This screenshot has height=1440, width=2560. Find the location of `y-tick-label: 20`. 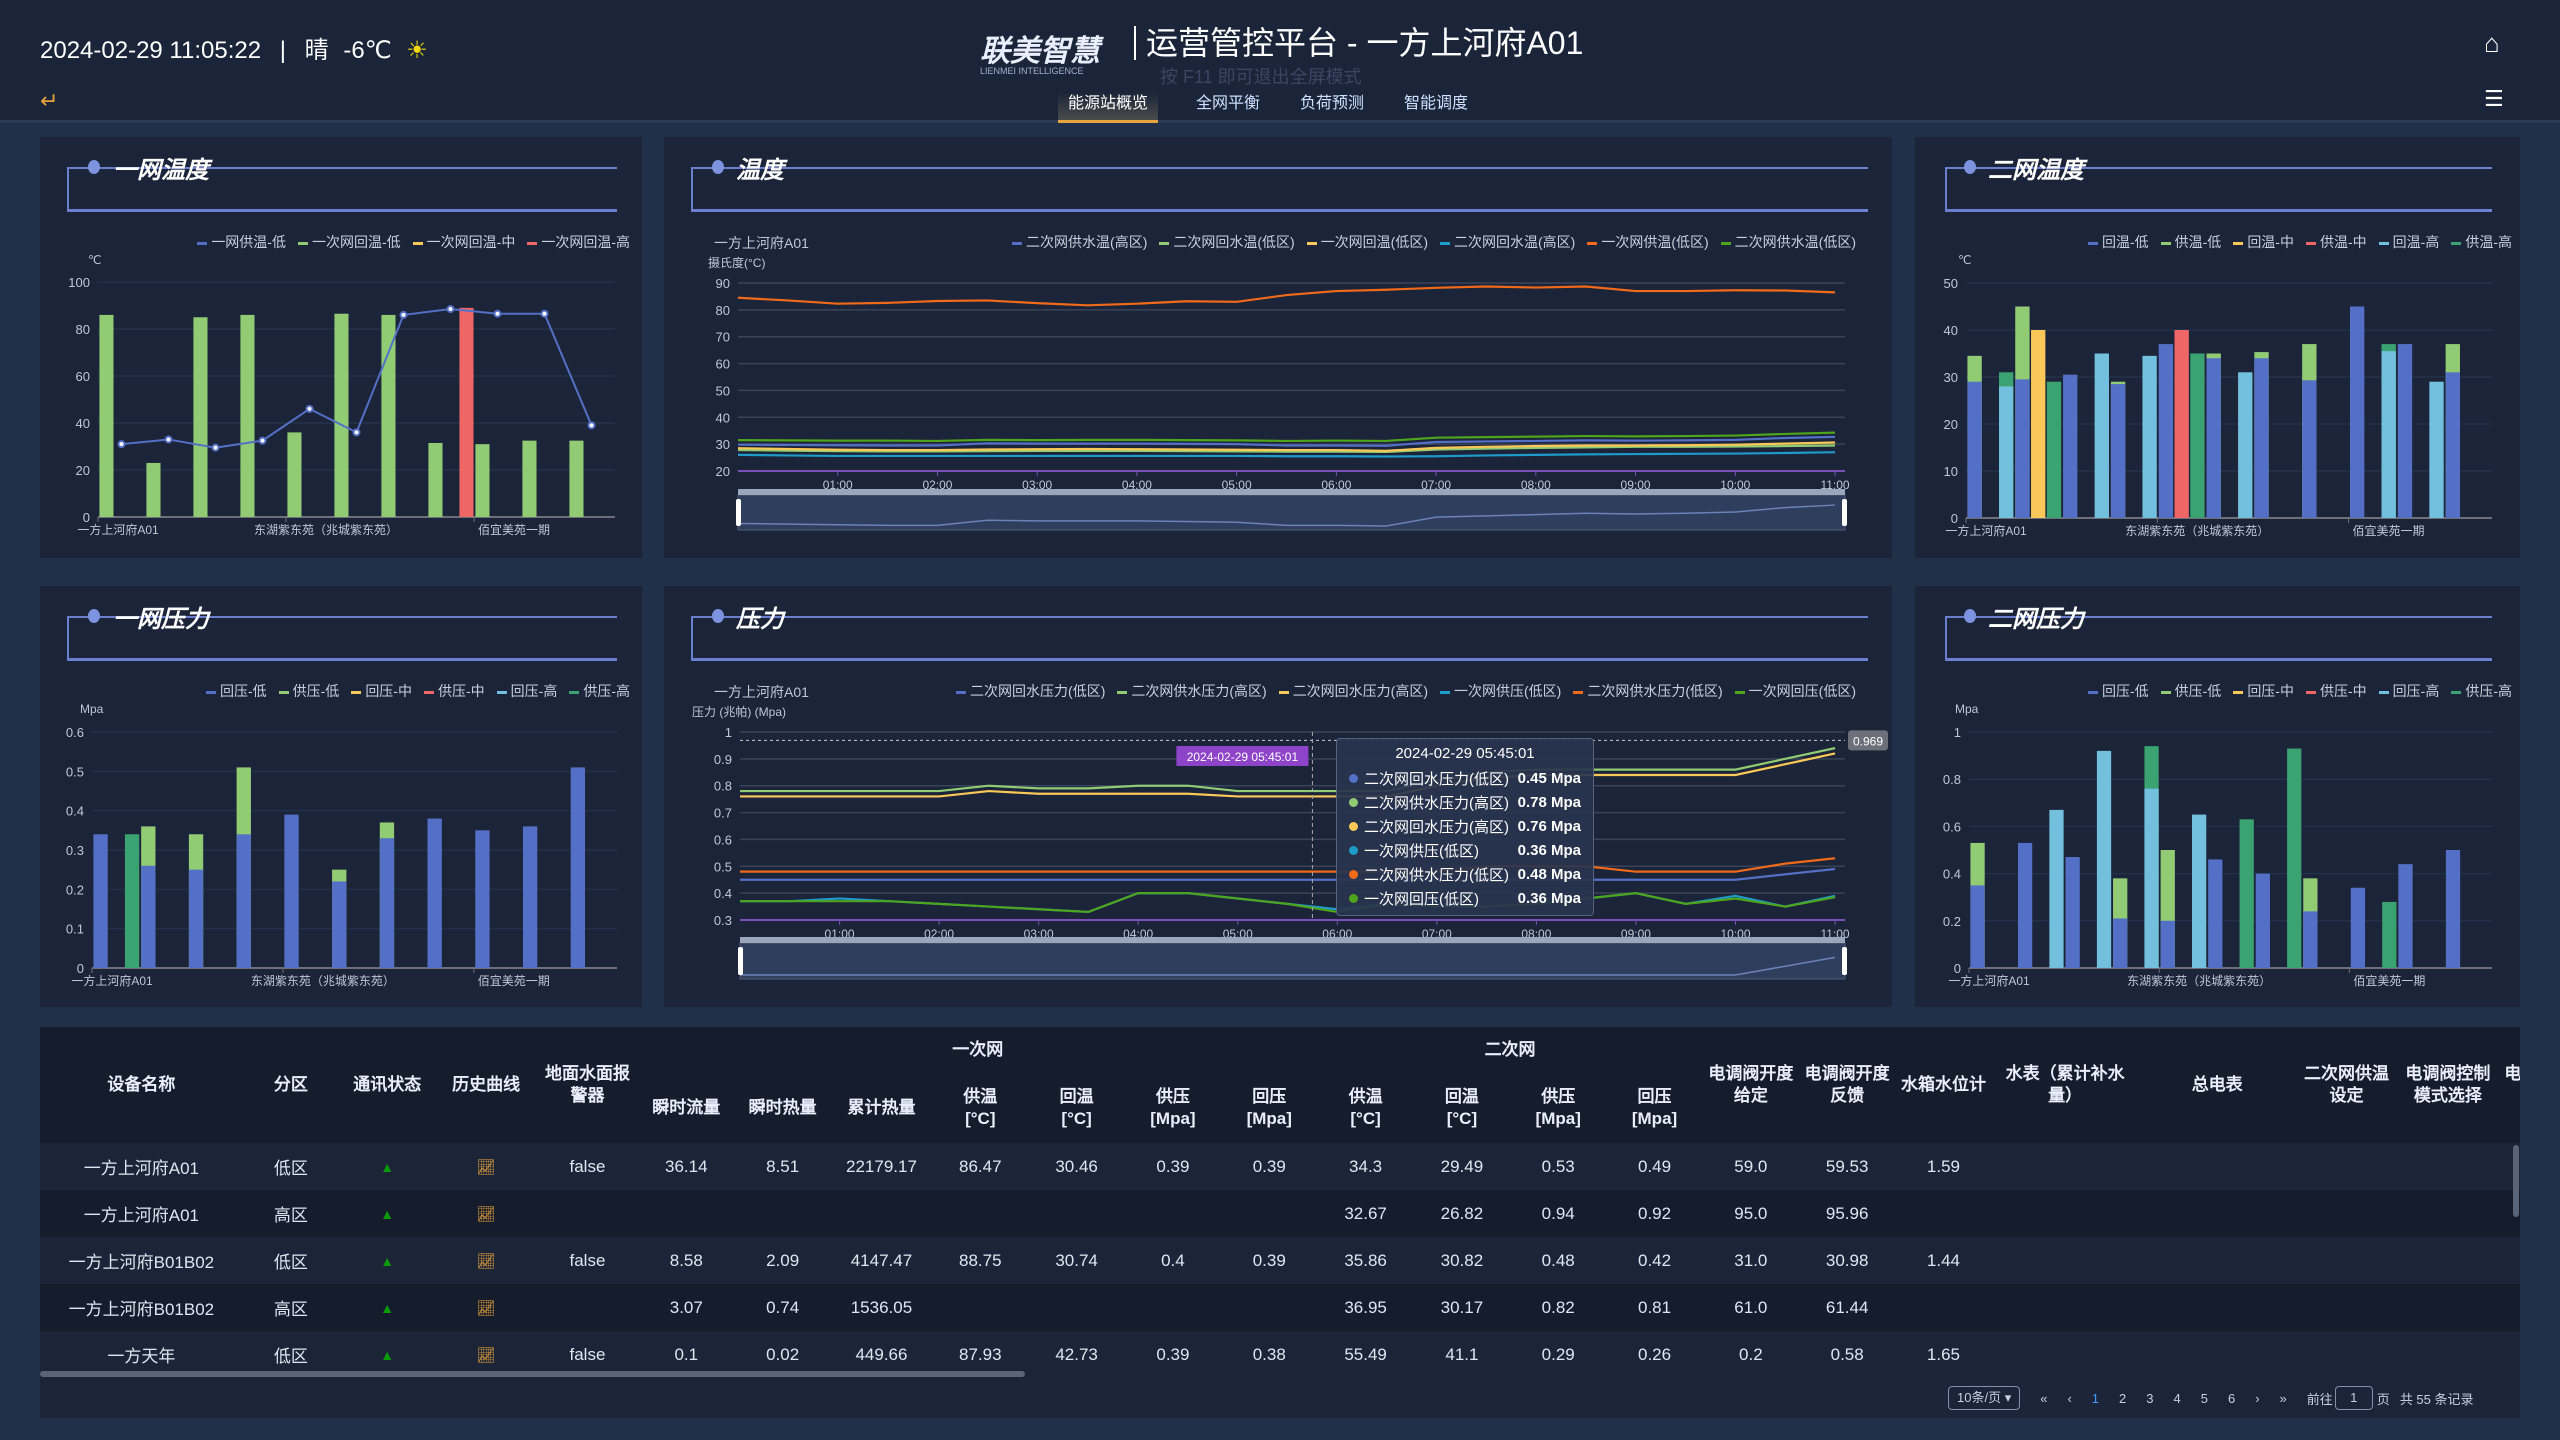

y-tick-label: 20 is located at coordinates (1951, 424).